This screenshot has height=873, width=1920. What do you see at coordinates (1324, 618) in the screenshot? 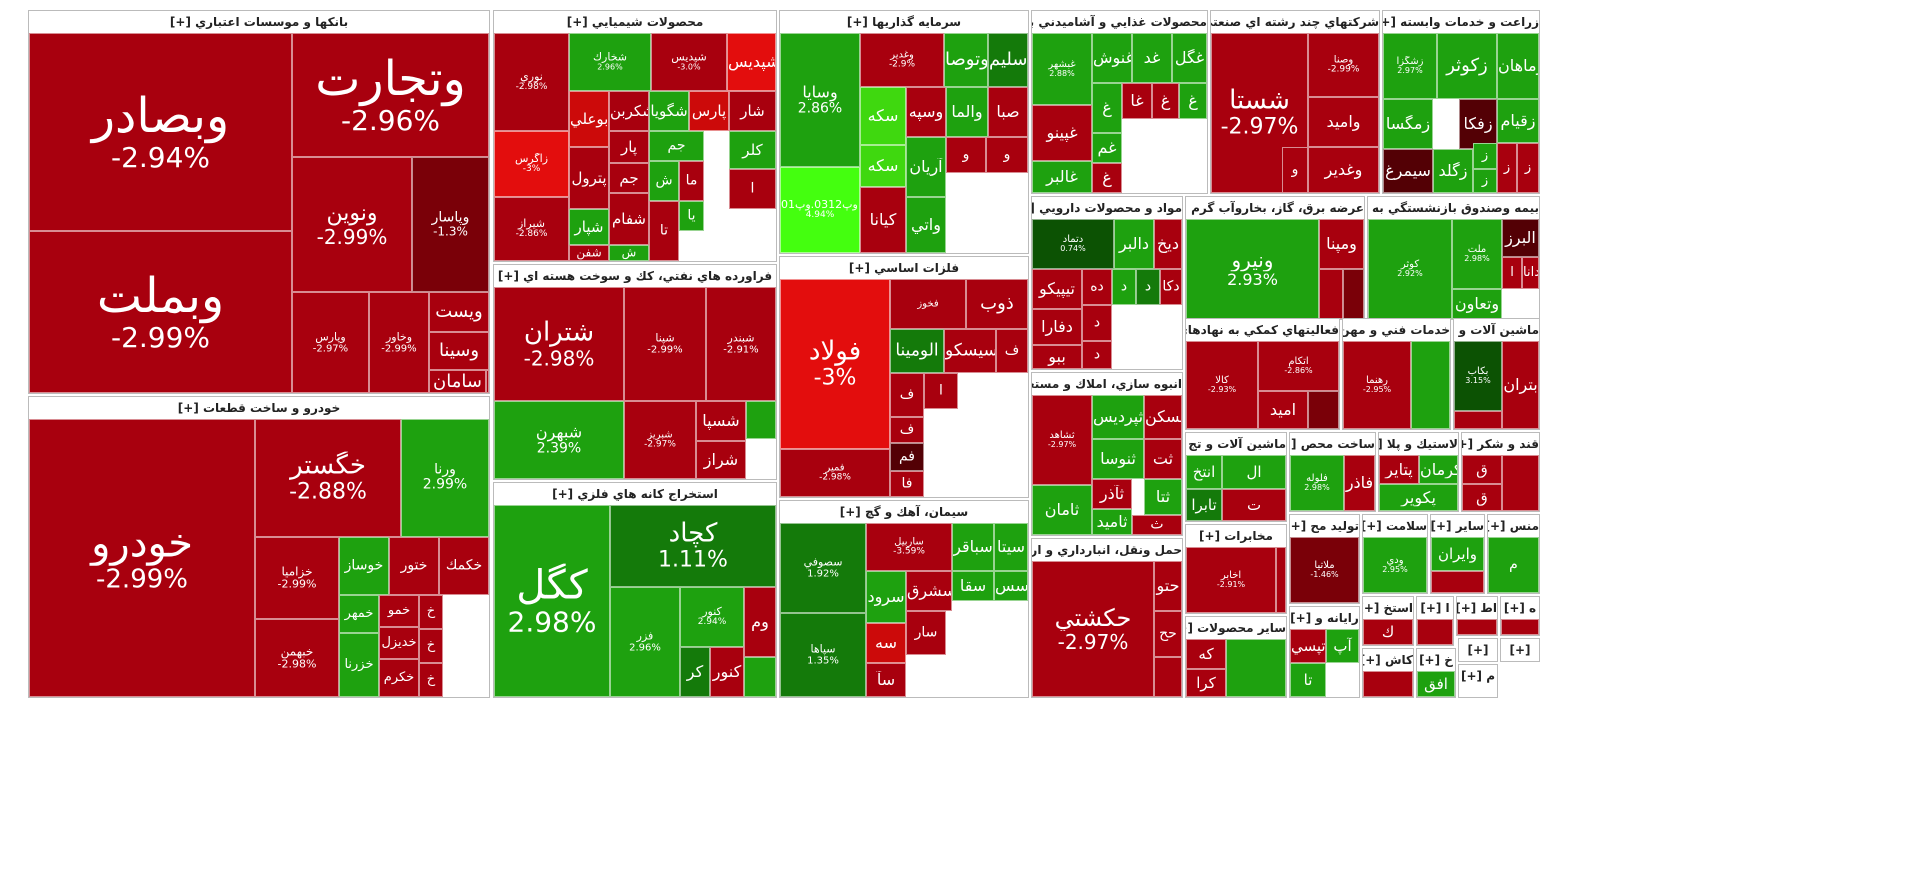
I see `sector-title: رايانه و [+]` at bounding box center [1324, 618].